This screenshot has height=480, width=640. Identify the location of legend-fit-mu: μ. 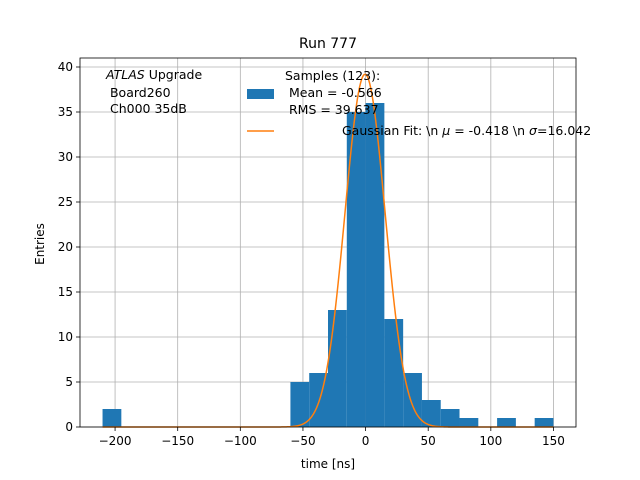
(445, 130).